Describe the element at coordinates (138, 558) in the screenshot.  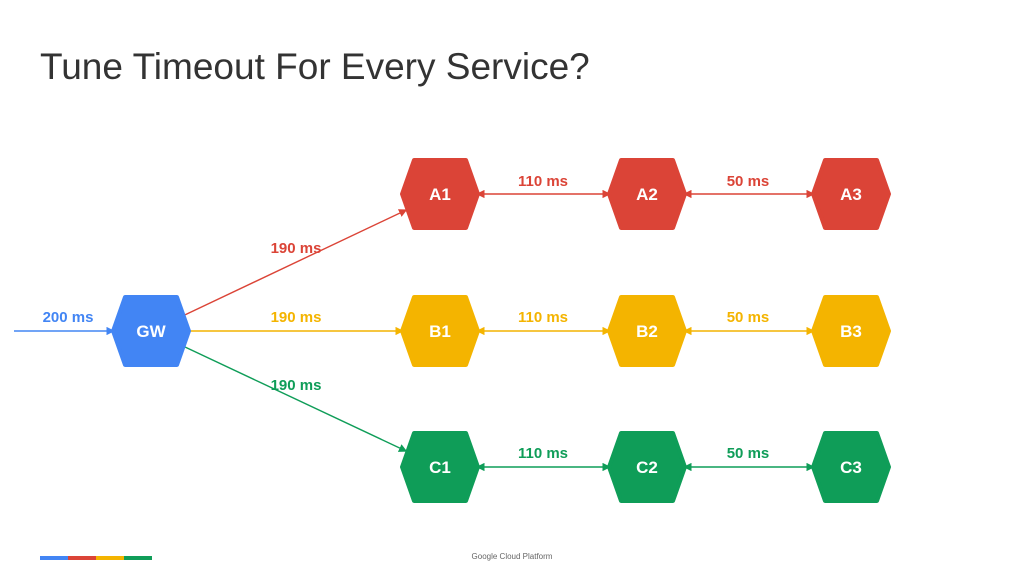
I see `brand-bar-green` at that location.